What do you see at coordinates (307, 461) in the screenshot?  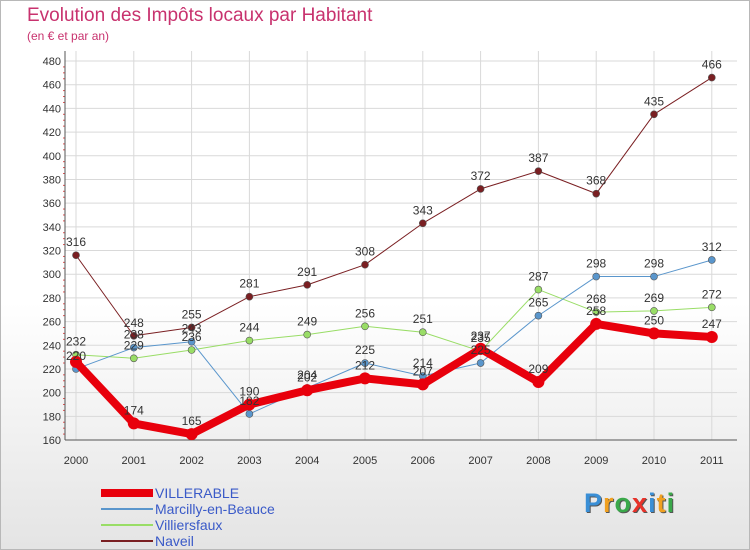 I see `x-tick-label: 2004` at bounding box center [307, 461].